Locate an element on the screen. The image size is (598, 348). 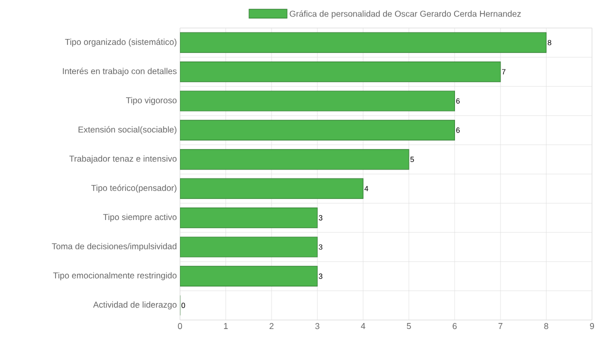
x-tick-label: 3 is located at coordinates (317, 326).